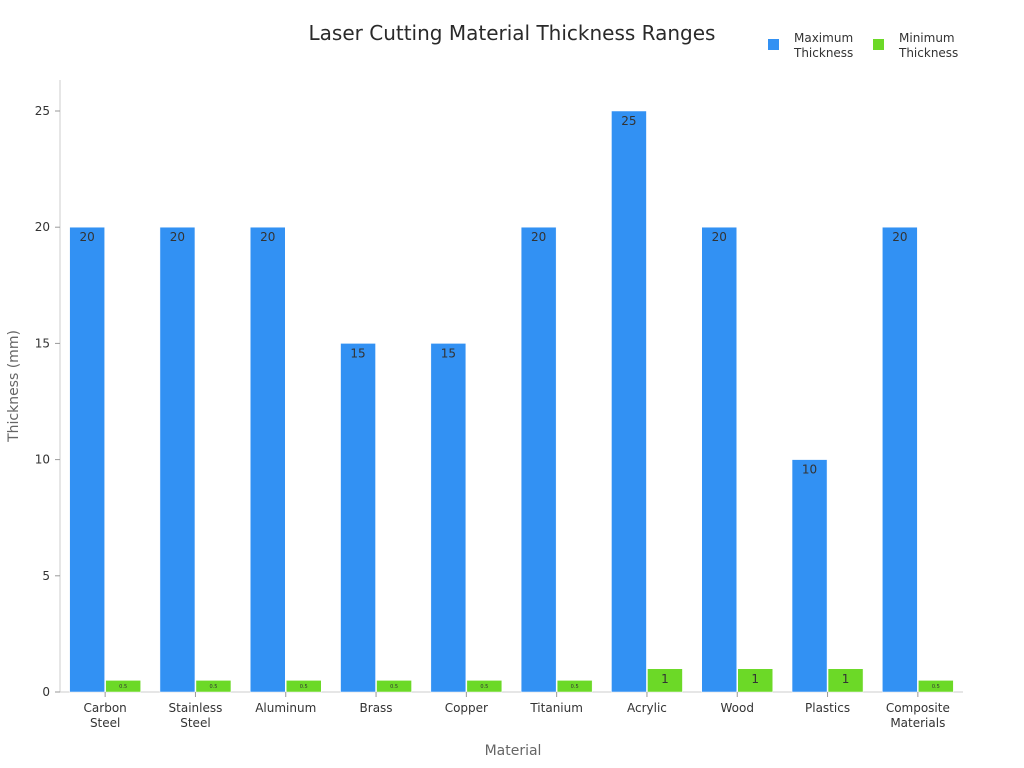  What do you see at coordinates (14, 386) in the screenshot?
I see `y-axis-title: Thickness (mm)` at bounding box center [14, 386].